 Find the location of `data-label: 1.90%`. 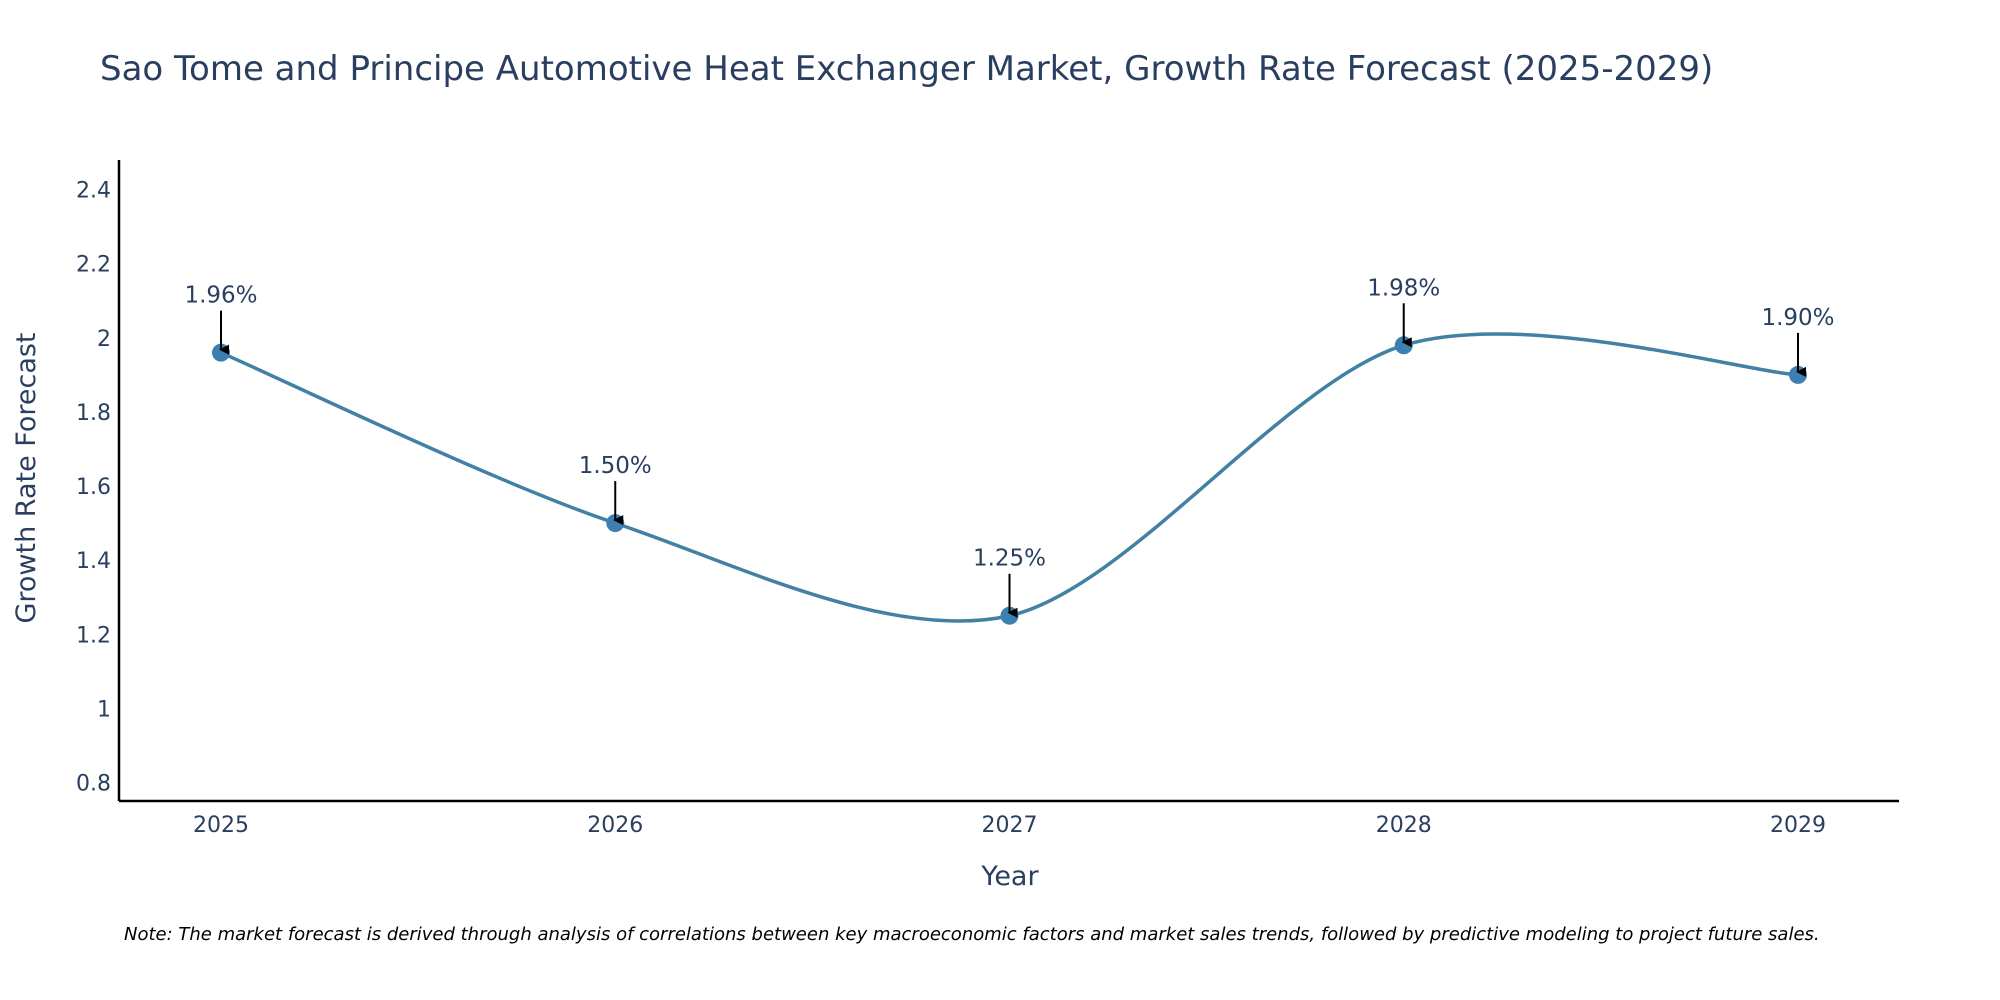

data-label: 1.90% is located at coordinates (1797, 318).